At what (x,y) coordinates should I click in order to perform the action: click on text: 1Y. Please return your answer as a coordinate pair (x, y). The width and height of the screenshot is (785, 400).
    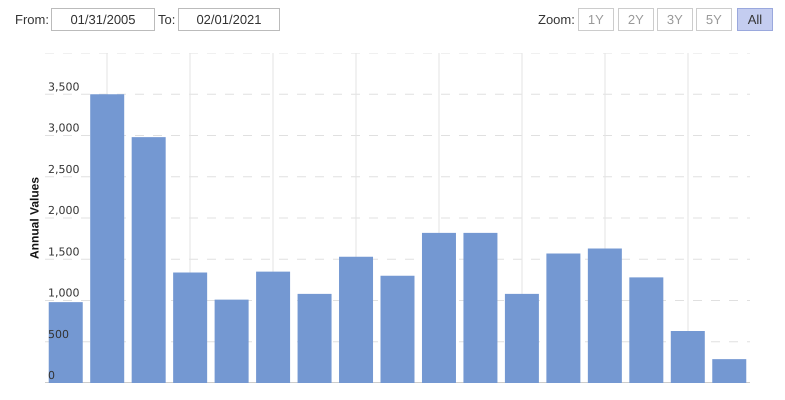
    Looking at the image, I should click on (596, 19).